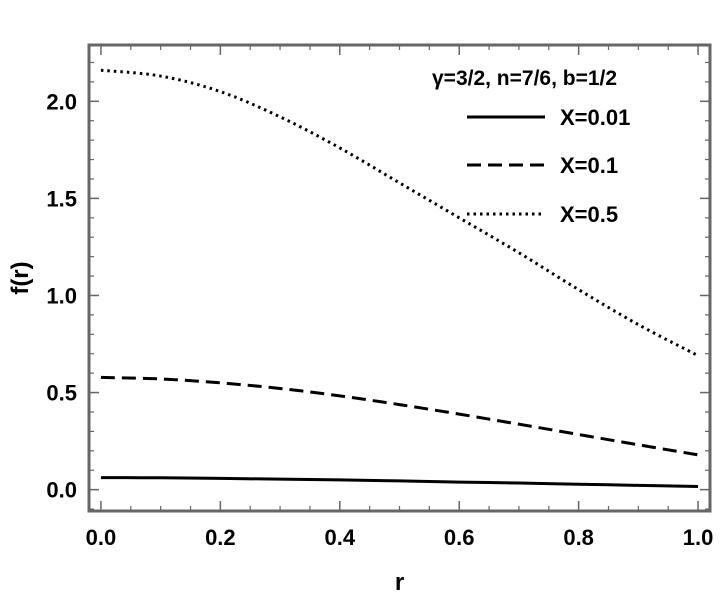 The image size is (720, 600). Describe the element at coordinates (61, 295) in the screenshot. I see `y-tick-label: 1.0` at that location.